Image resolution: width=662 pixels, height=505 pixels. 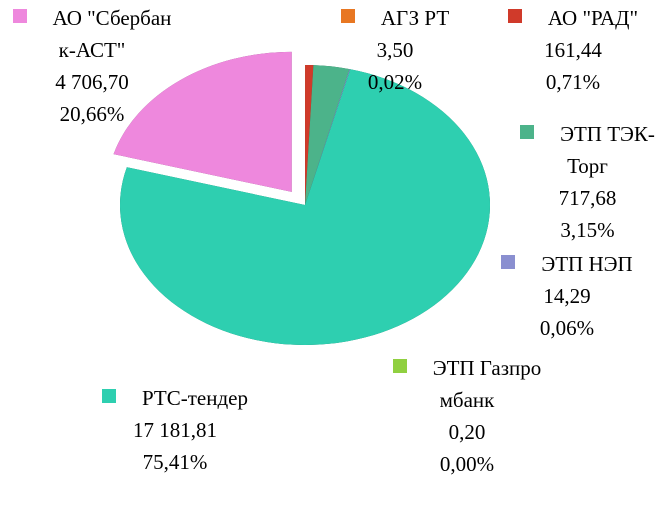 I want to click on data-label: АО "Сбербанк-АСТ" 4 706,70 20,66%, so click(x=92, y=66).